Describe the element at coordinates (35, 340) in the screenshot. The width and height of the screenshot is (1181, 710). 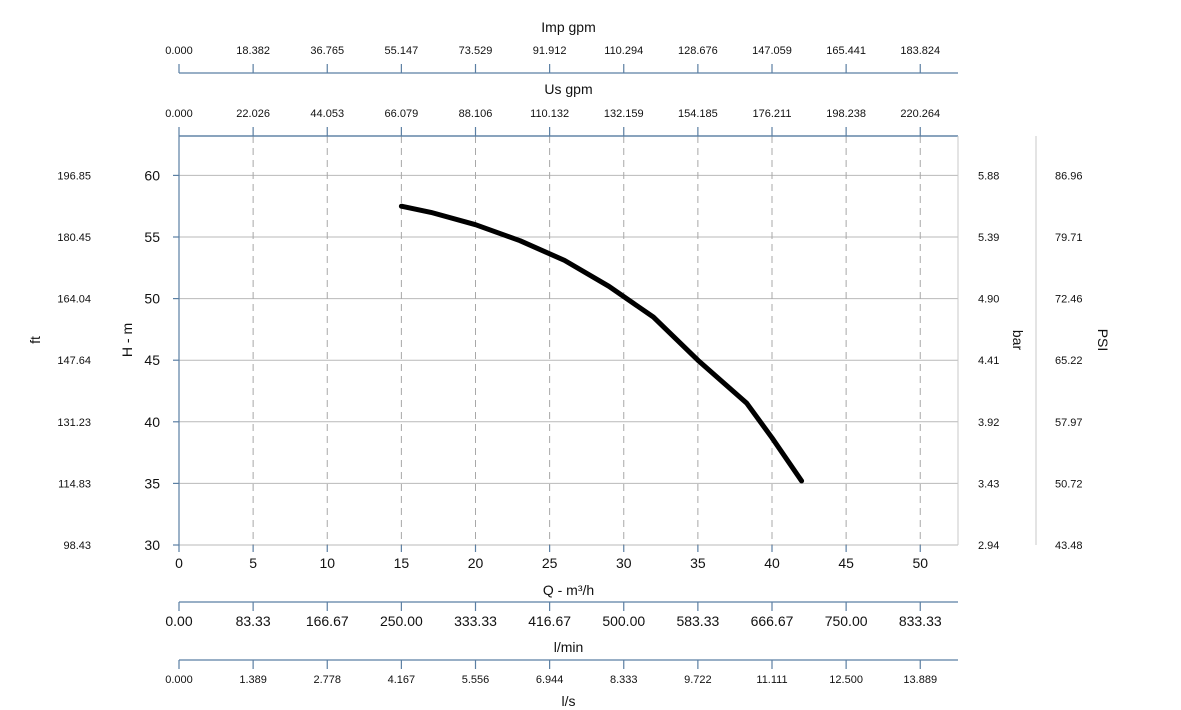
I see `ft-axis-title: ft` at that location.